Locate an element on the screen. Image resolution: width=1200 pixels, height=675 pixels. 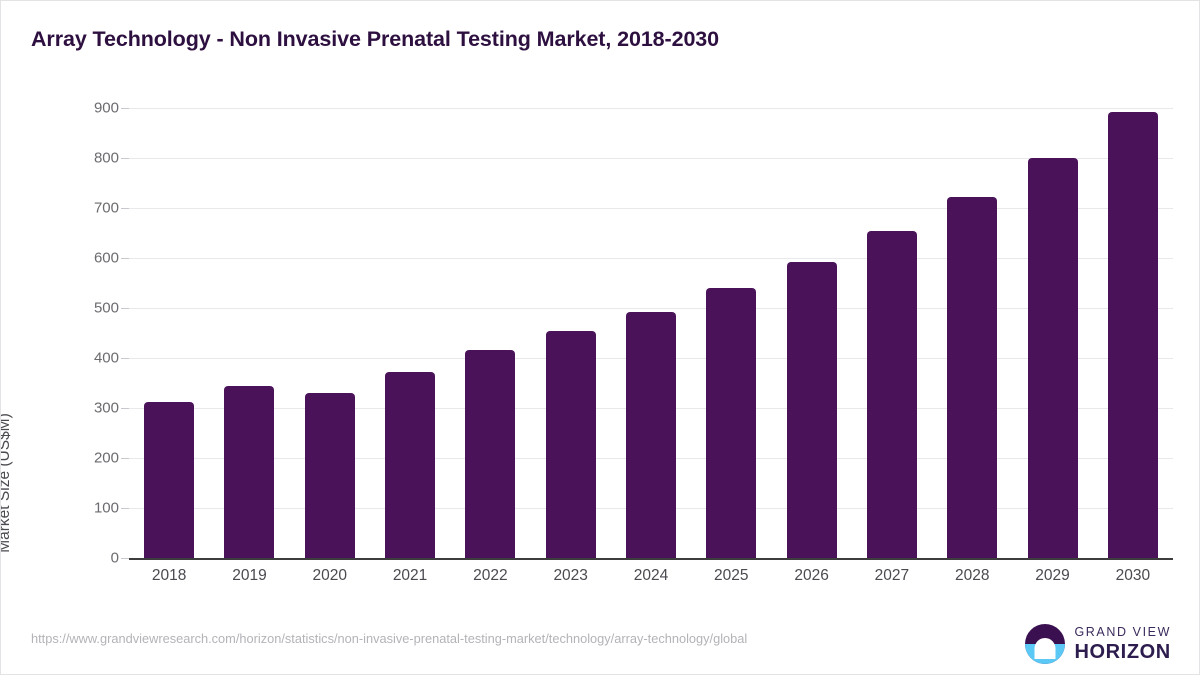
bar-2019 is located at coordinates (249, 472).